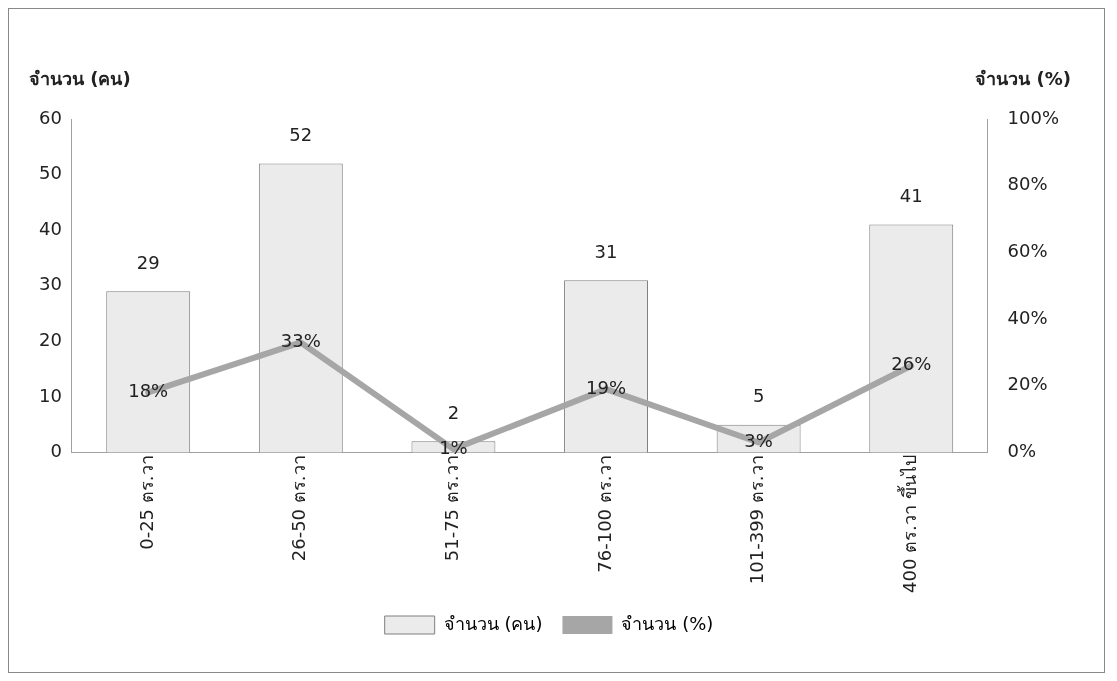  What do you see at coordinates (50, 339) in the screenshot?
I see `y-tick-label: 20` at bounding box center [50, 339].